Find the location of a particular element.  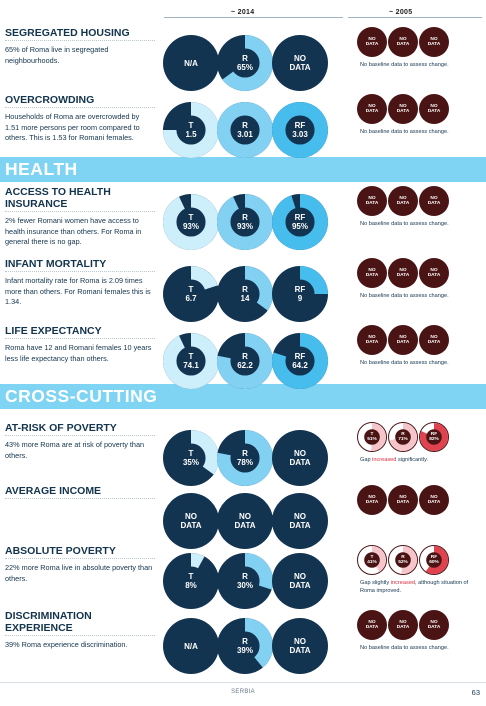

current-circle-0: T 6.7 is located at coordinates (191, 294).